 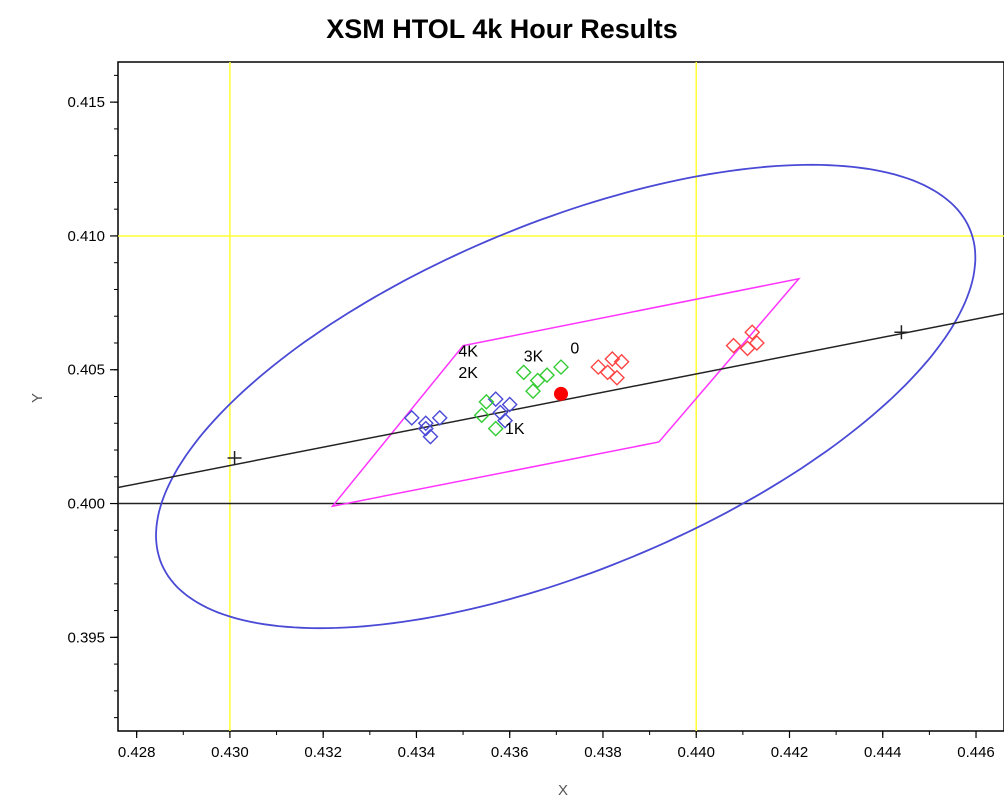 What do you see at coordinates (603, 752) in the screenshot?
I see `x-tick-label: 0.438` at bounding box center [603, 752].